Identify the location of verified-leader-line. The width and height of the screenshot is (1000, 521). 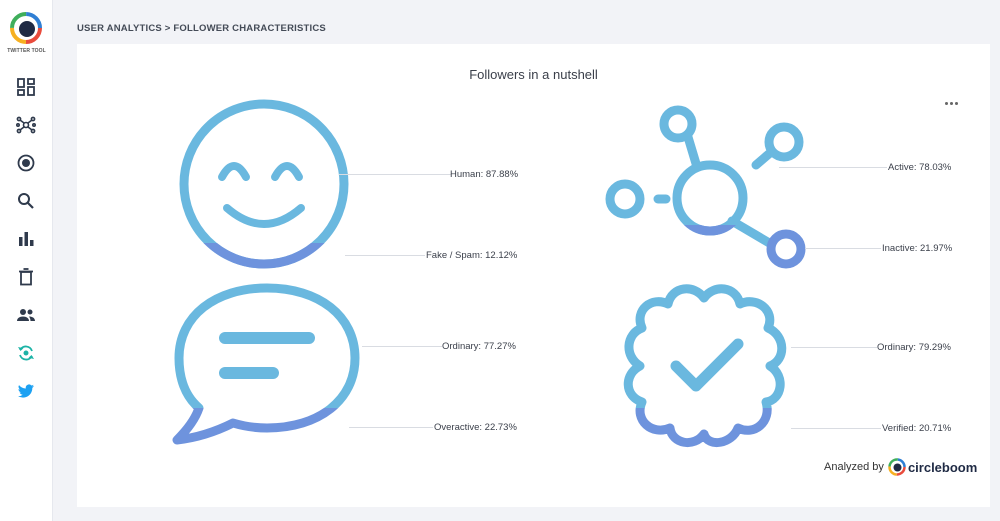
(836, 428).